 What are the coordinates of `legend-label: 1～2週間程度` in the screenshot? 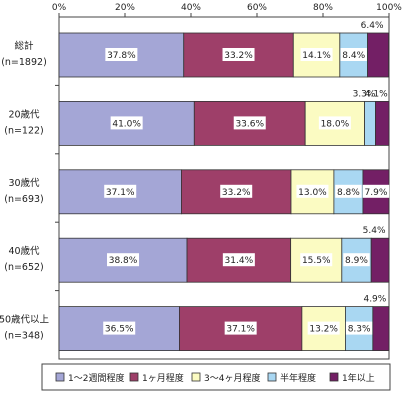 It's located at (96, 378).